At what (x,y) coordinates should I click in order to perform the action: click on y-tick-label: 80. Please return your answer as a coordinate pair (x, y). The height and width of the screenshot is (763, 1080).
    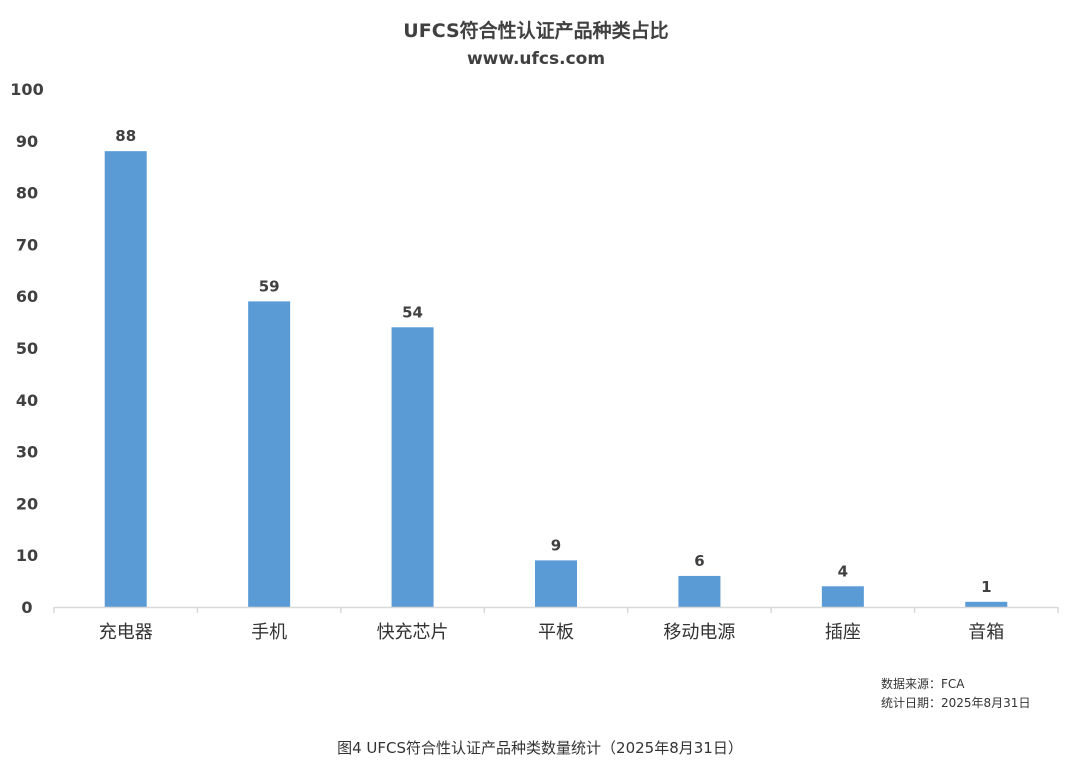
    Looking at the image, I should click on (27, 193).